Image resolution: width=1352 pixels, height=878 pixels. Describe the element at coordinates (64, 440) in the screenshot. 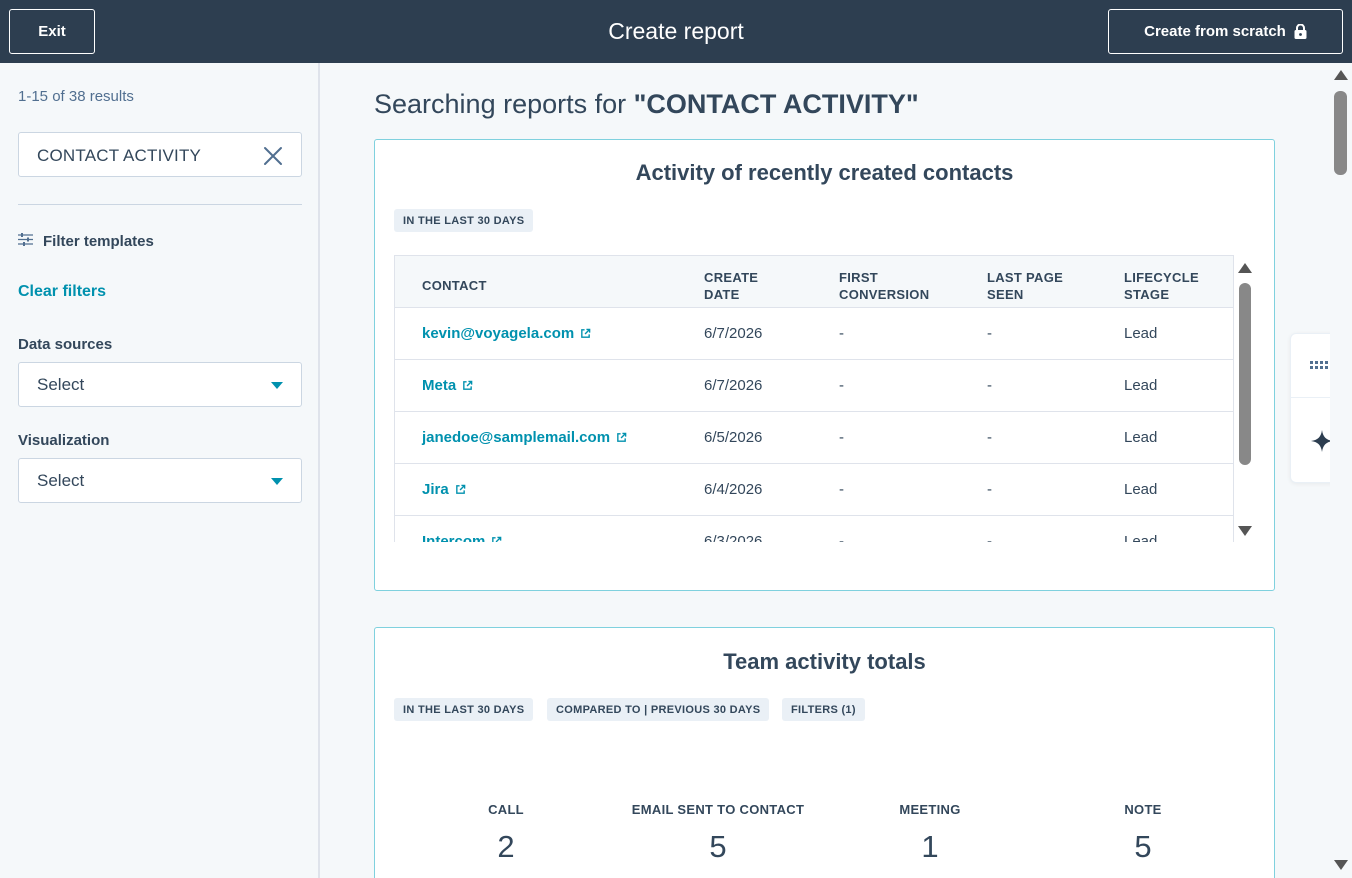

I see `visualization-label: Visualization` at that location.